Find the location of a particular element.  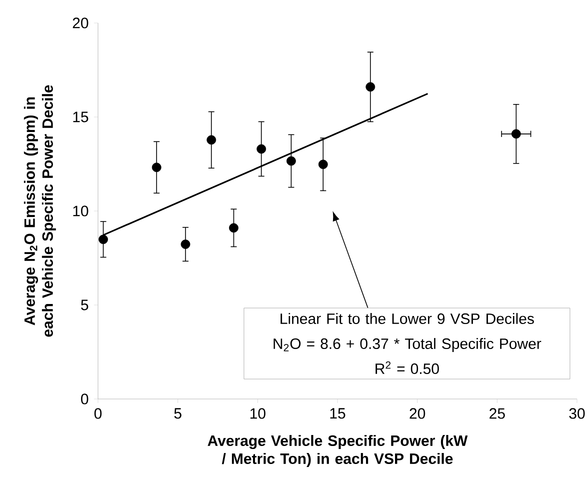

y-tick-label: 0 is located at coordinates (84, 399).